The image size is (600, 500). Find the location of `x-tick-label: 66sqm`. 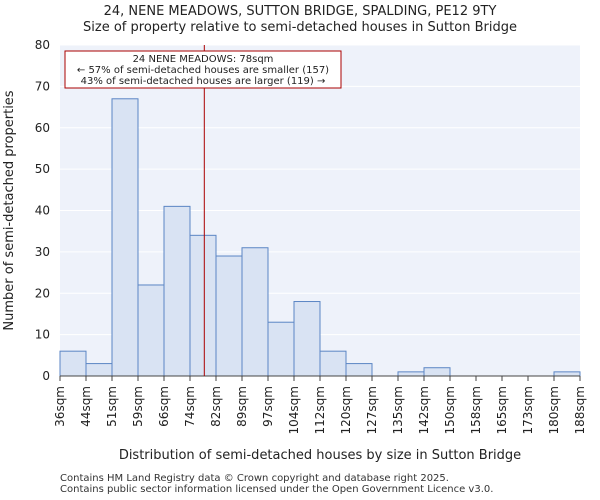

x-tick-label: 66sqm is located at coordinates (164, 406).